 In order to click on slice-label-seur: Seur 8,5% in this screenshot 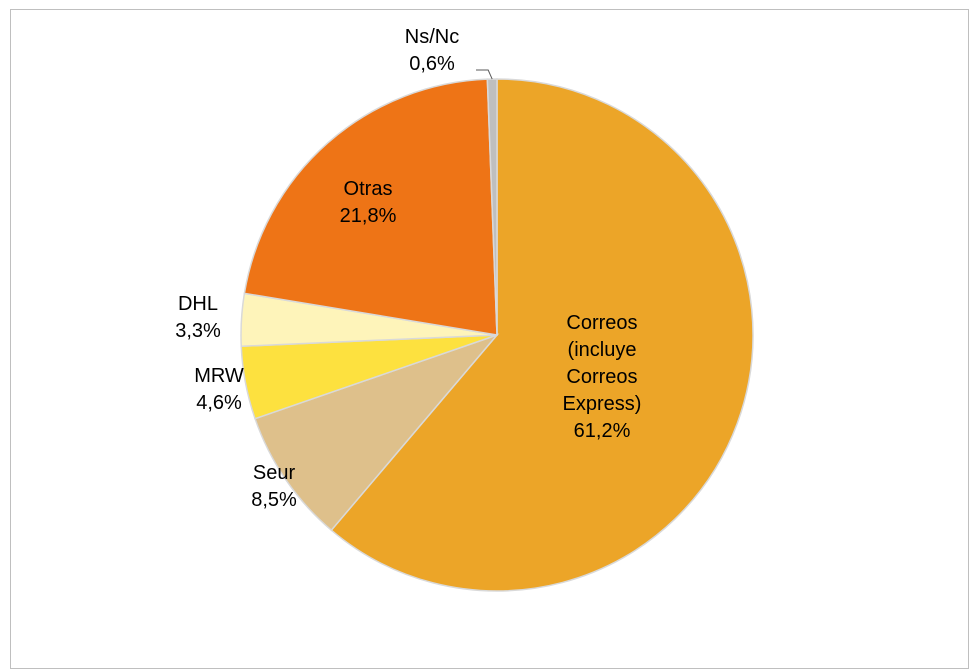, I will do `click(274, 486)`.